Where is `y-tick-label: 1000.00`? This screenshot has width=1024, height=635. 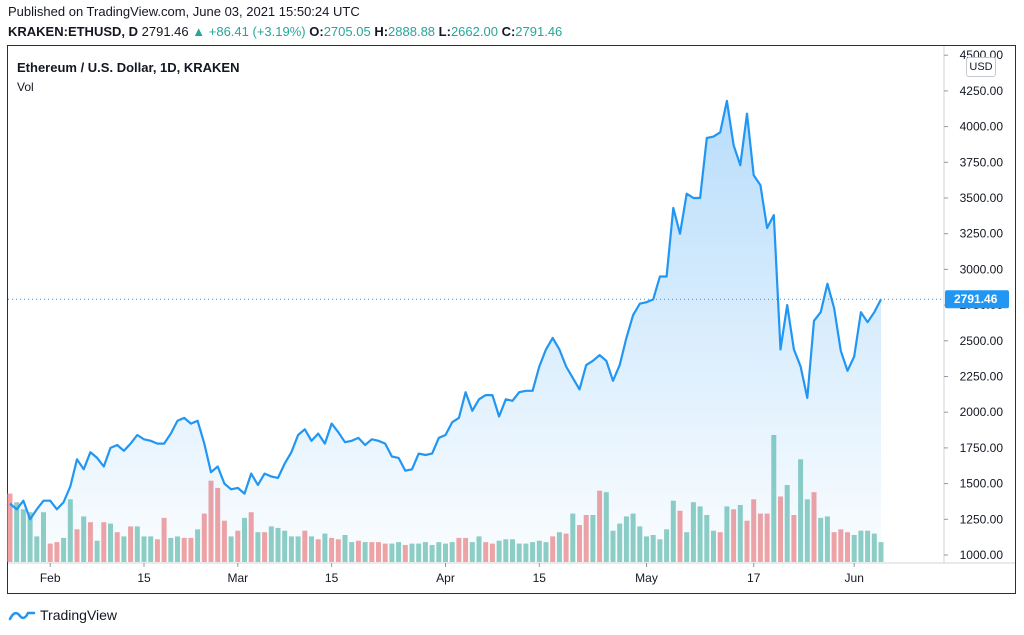
y-tick-label: 1000.00 is located at coordinates (982, 555).